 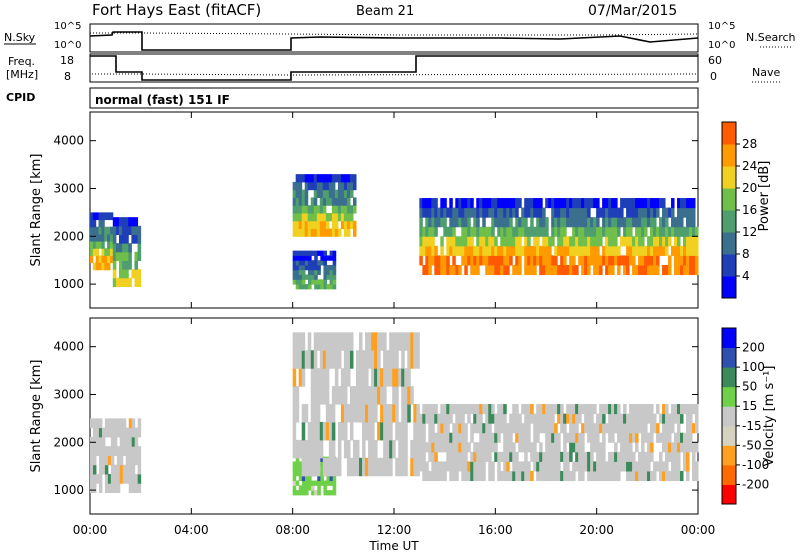 What do you see at coordinates (729, 416) in the screenshot?
I see `colorbar-frame` at bounding box center [729, 416].